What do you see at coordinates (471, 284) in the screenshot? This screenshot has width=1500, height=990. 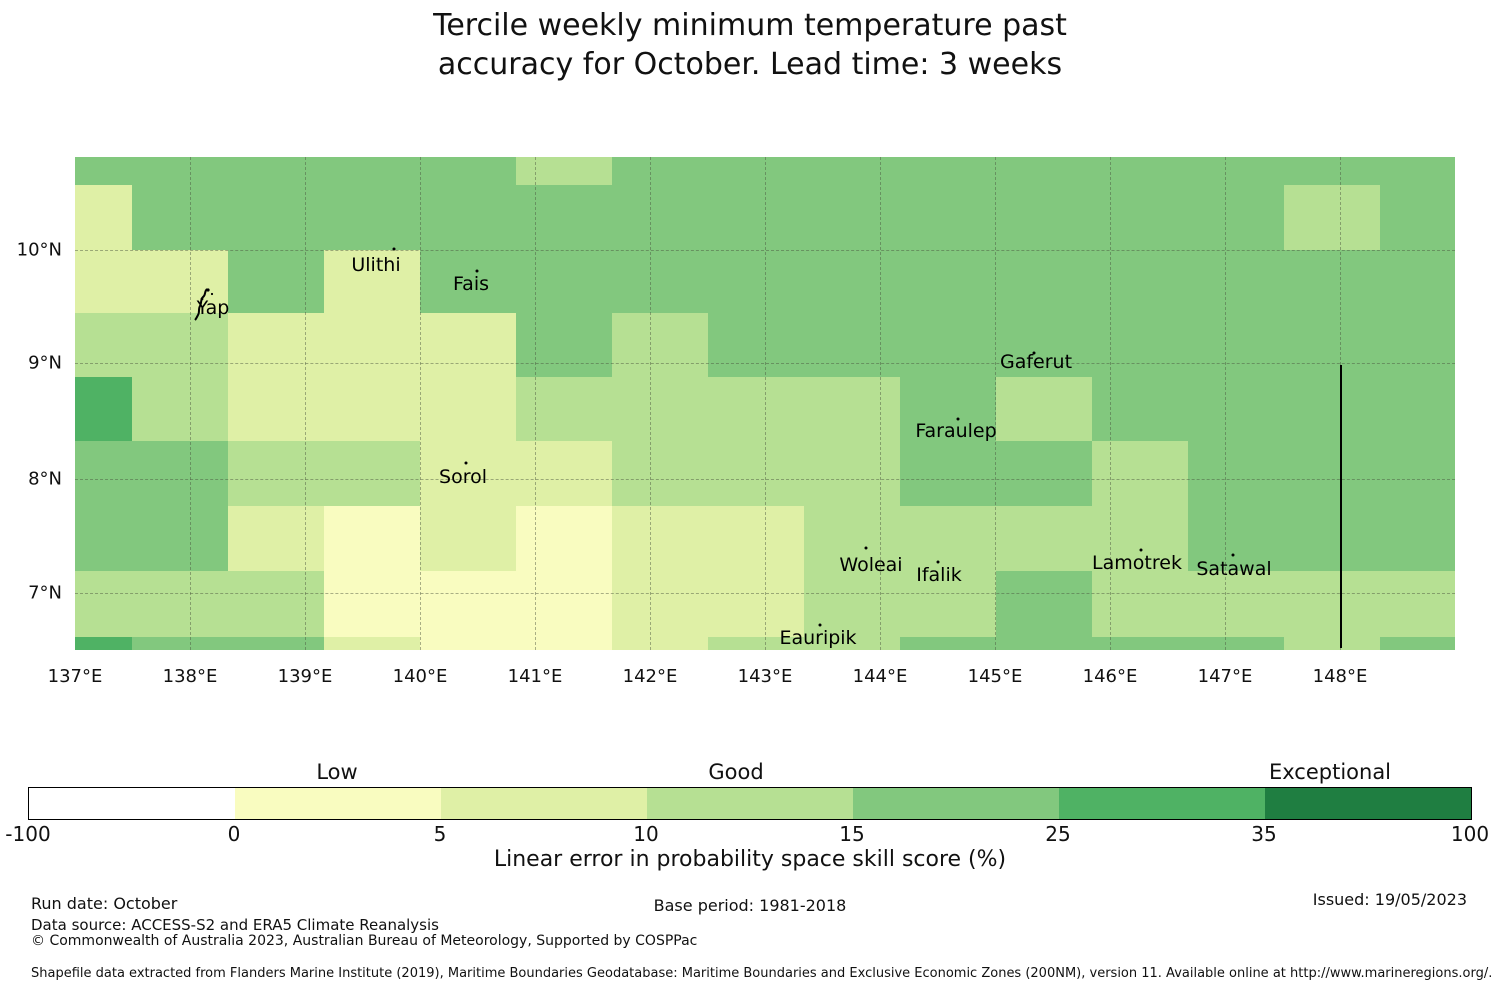 I see `island-label: Fais` at bounding box center [471, 284].